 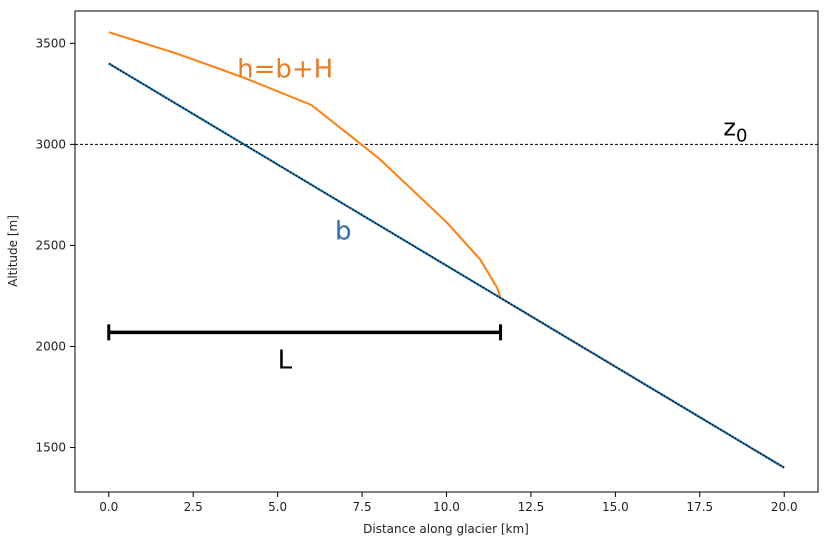 What do you see at coordinates (784, 507) in the screenshot?
I see `x-tick-label: 20.0` at bounding box center [784, 507].